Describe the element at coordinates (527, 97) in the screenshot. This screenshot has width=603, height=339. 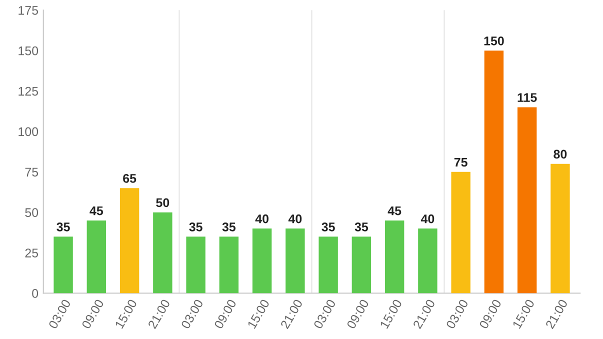
I see `data-label: 115` at that location.